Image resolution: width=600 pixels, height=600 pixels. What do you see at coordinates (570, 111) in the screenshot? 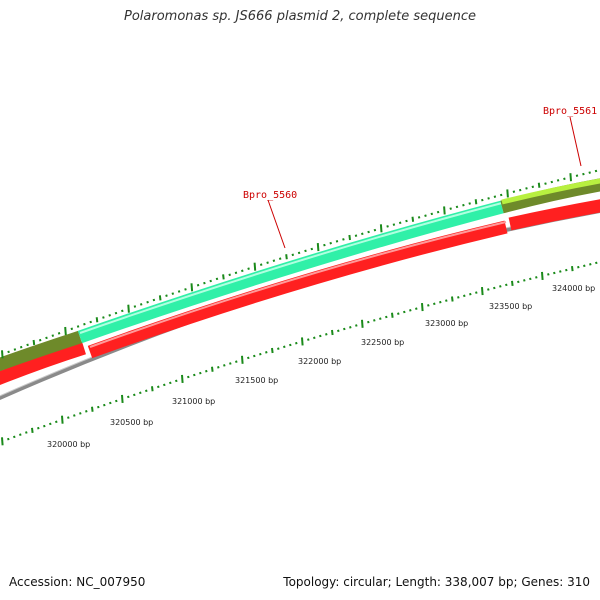
I see `gene-label-text: Bpro_5561` at bounding box center [570, 111].